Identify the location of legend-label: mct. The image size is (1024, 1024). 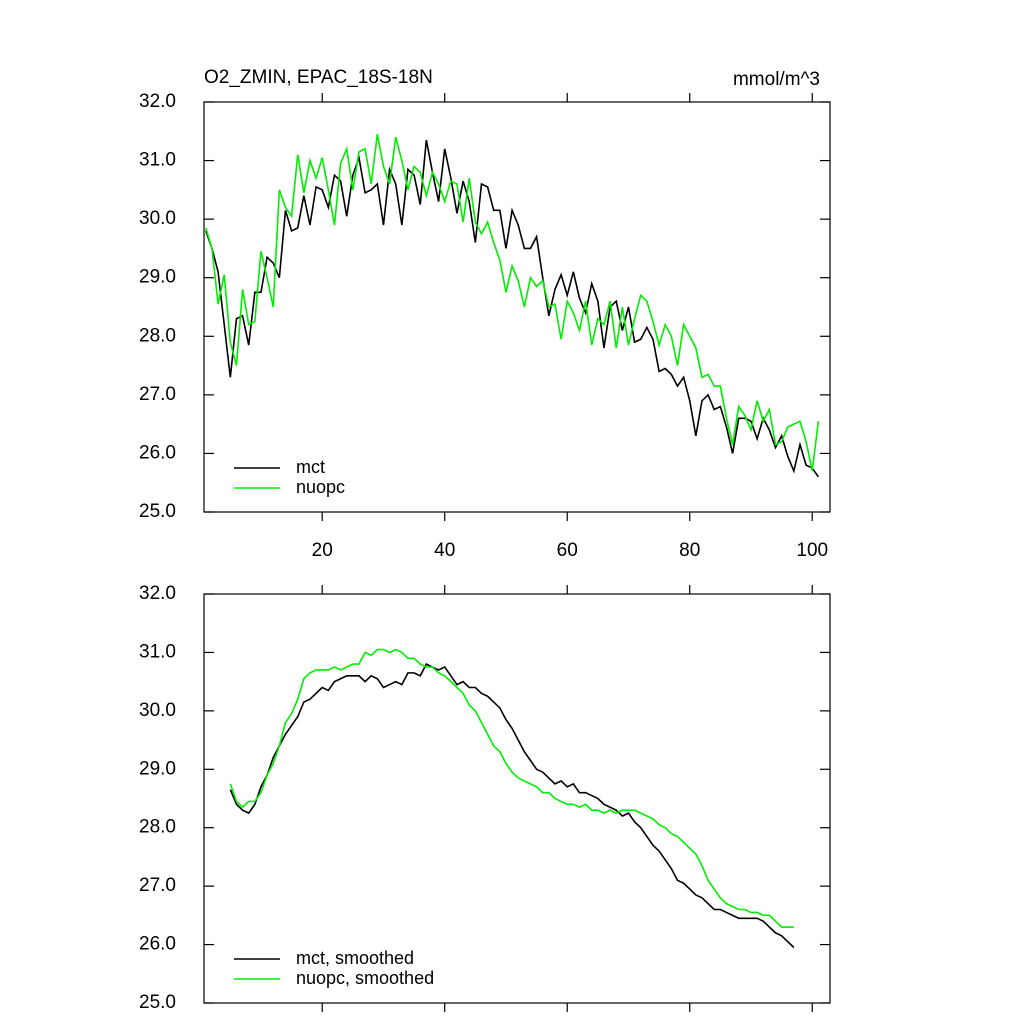
(310, 467).